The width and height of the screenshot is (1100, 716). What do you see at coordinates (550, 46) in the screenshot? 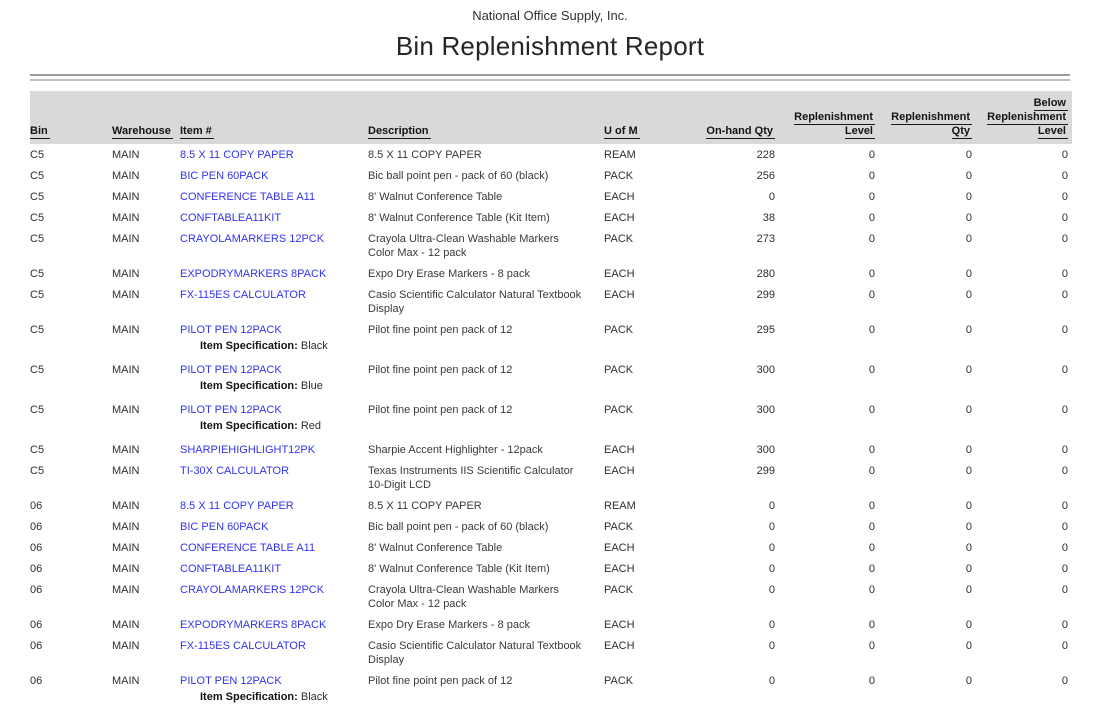
I see `page-title: Bin Replenishment Report` at bounding box center [550, 46].